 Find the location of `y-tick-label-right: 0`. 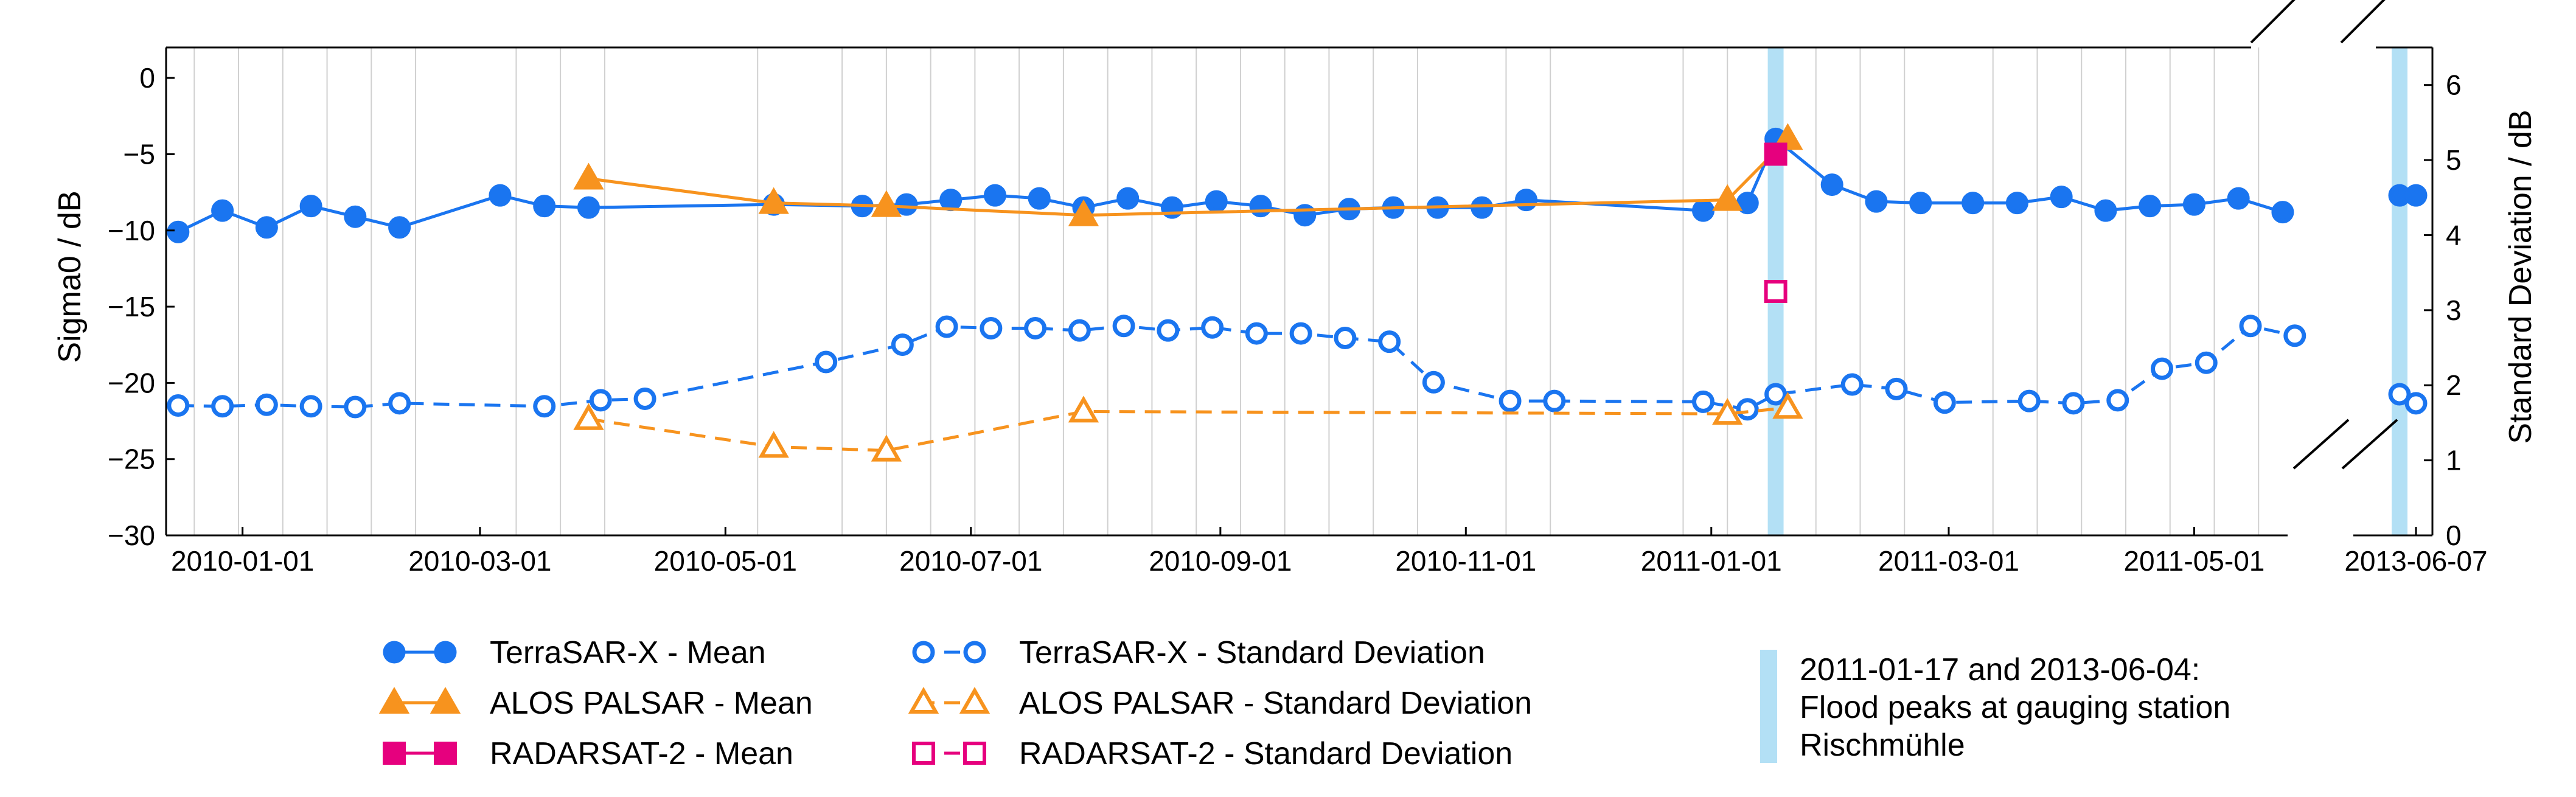

y-tick-label-right: 0 is located at coordinates (2454, 535).